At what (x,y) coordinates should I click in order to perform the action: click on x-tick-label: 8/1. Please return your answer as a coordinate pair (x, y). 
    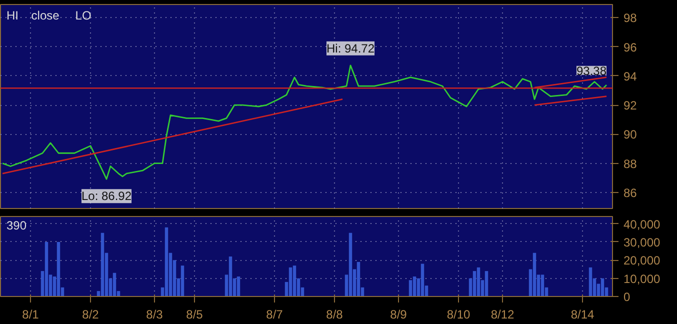
    Looking at the image, I should click on (31, 315).